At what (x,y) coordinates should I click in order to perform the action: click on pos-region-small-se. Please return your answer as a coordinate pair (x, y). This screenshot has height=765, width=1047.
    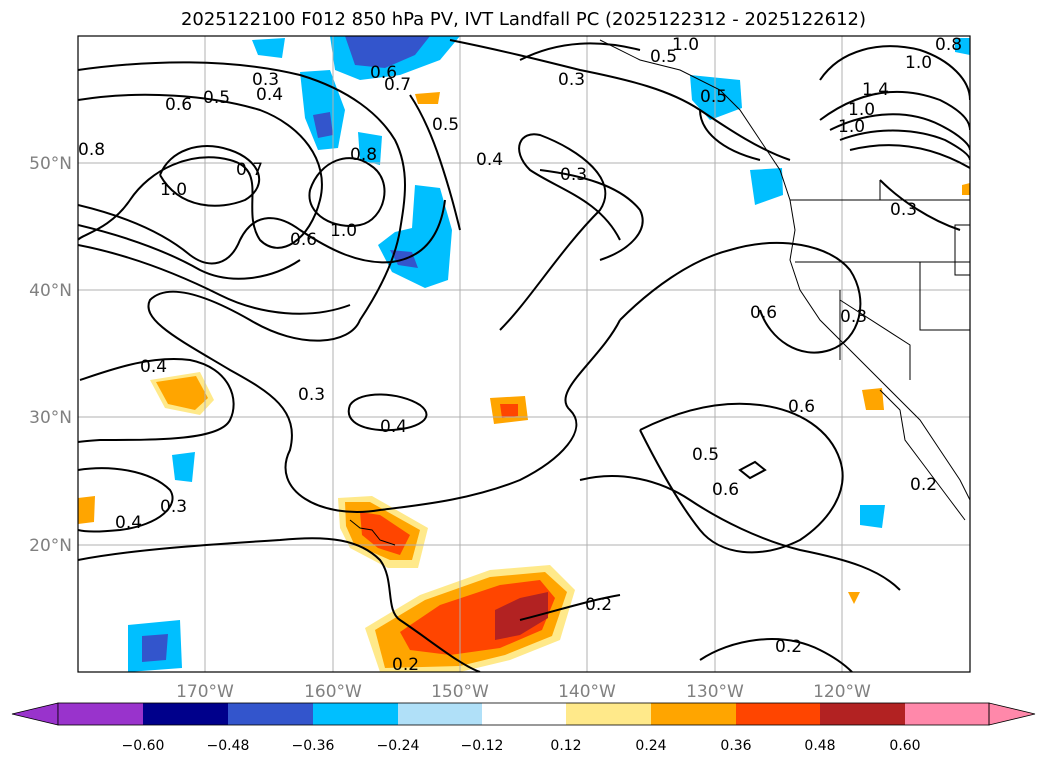
    Looking at the image, I should click on (854, 598).